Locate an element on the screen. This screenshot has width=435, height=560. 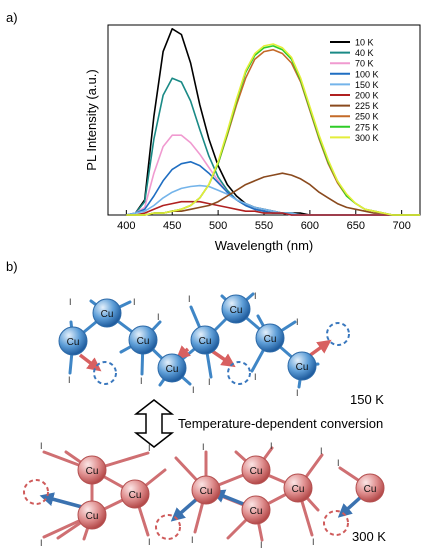
state-label-300k: 300 K is located at coordinates (369, 536).